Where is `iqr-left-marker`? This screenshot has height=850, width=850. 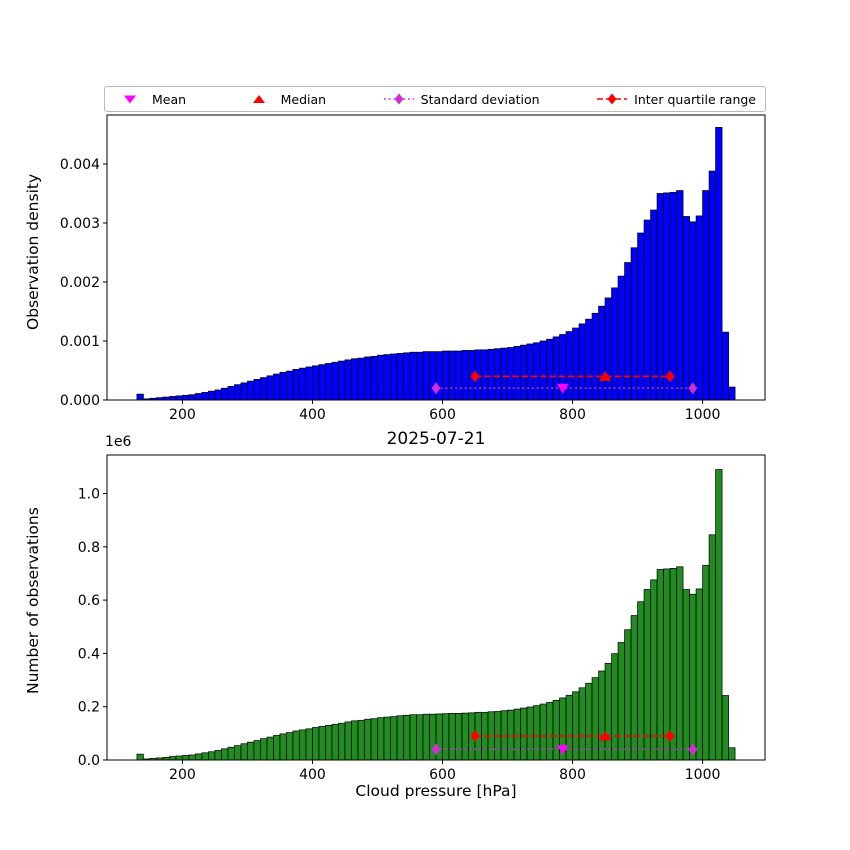 iqr-left-marker is located at coordinates (475, 736).